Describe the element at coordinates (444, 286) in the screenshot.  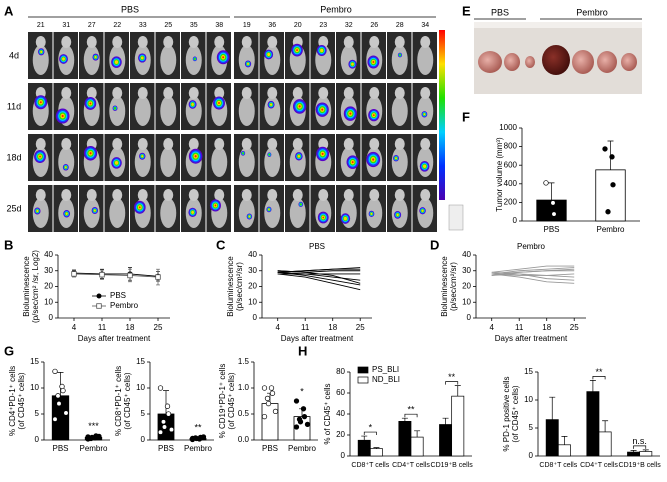
I see `y-axis-label: Bioluminescence` at that location.